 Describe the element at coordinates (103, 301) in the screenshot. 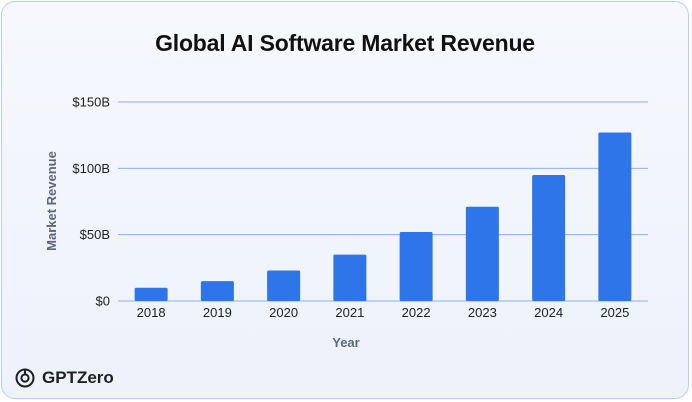

I see `y-tick-label: $0` at that location.